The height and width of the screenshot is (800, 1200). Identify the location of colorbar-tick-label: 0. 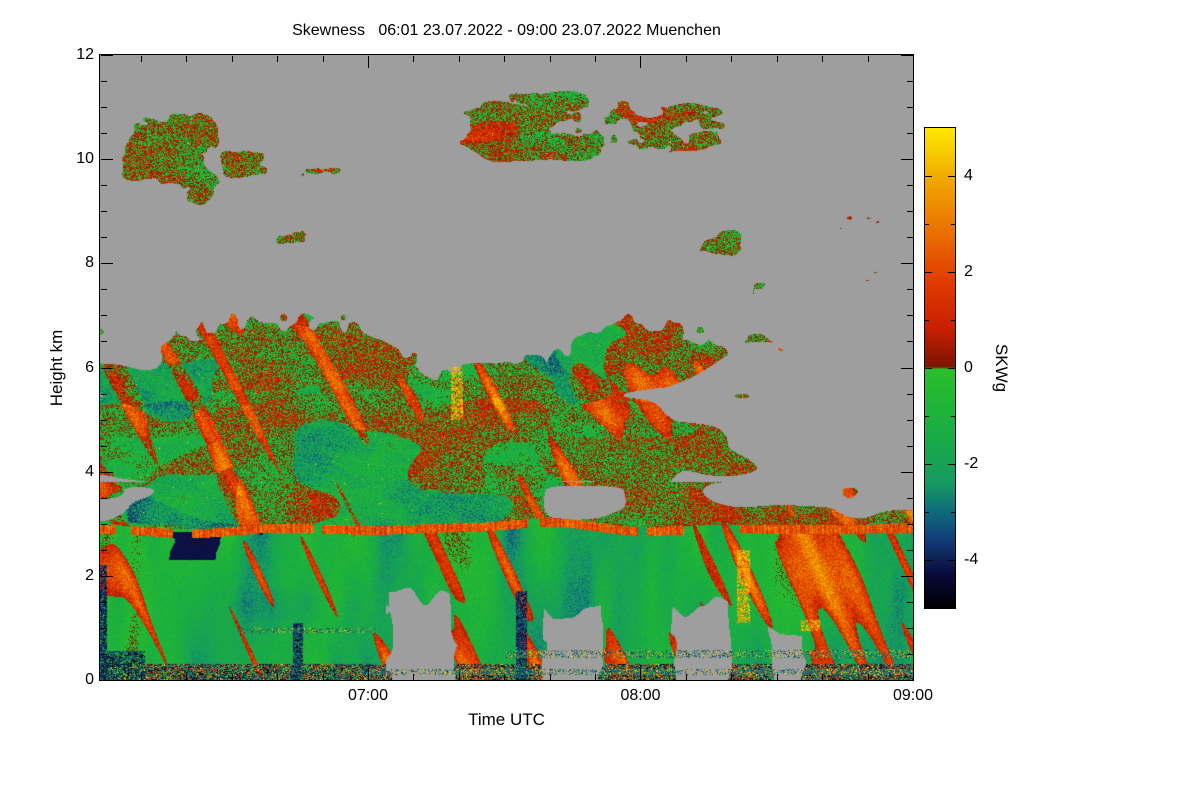
(968, 367).